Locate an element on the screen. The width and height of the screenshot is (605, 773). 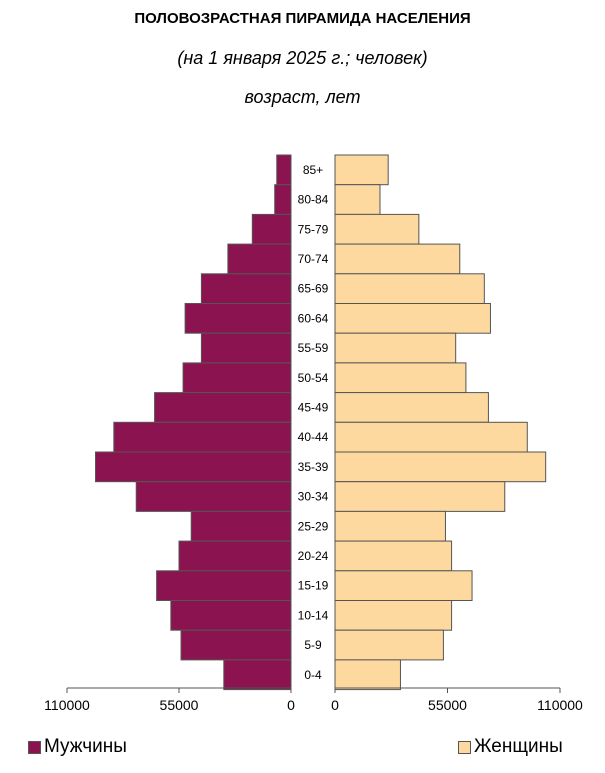
x-tick-label-right: 110000 is located at coordinates (560, 705).